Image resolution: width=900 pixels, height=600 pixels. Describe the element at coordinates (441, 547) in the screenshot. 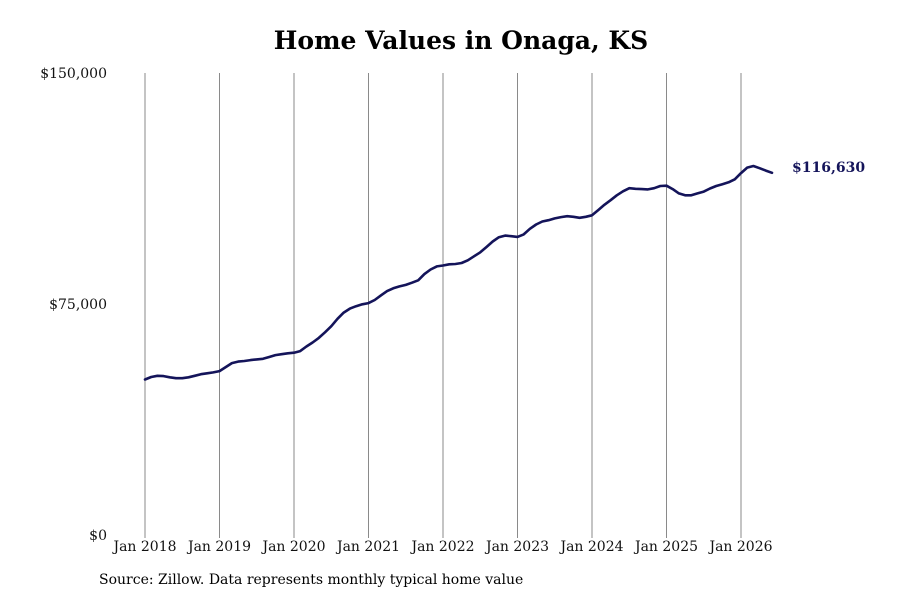

I see `x-tick-label: Jan 2022` at that location.